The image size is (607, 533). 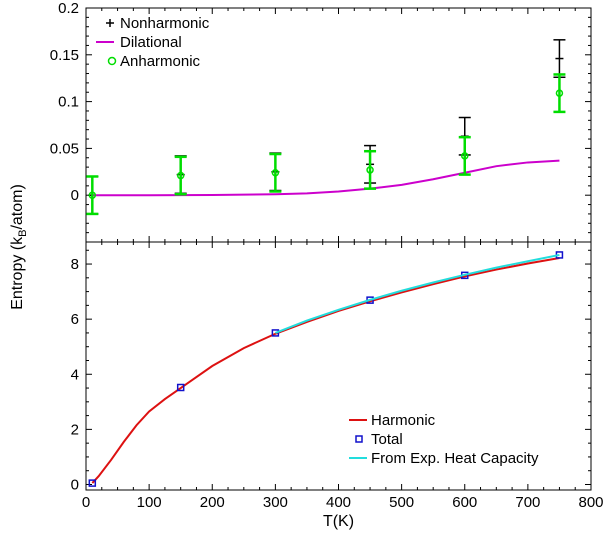 I want to click on bottom-x-tick-label: 100, so click(x=149, y=502).